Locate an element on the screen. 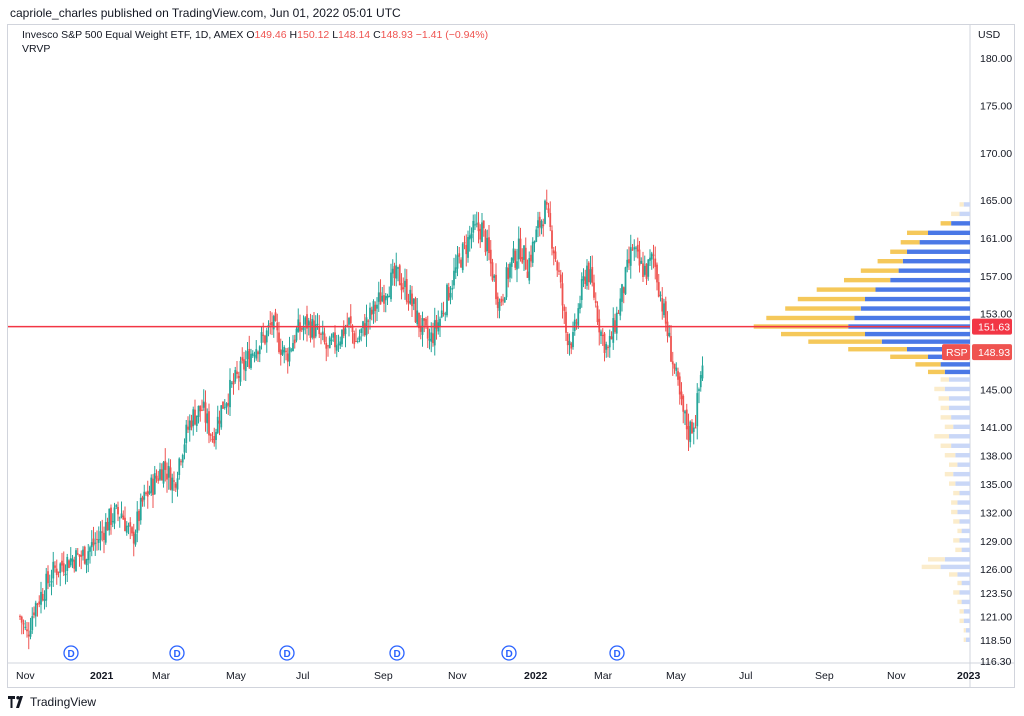  indicator-name: VRVP is located at coordinates (36, 49).